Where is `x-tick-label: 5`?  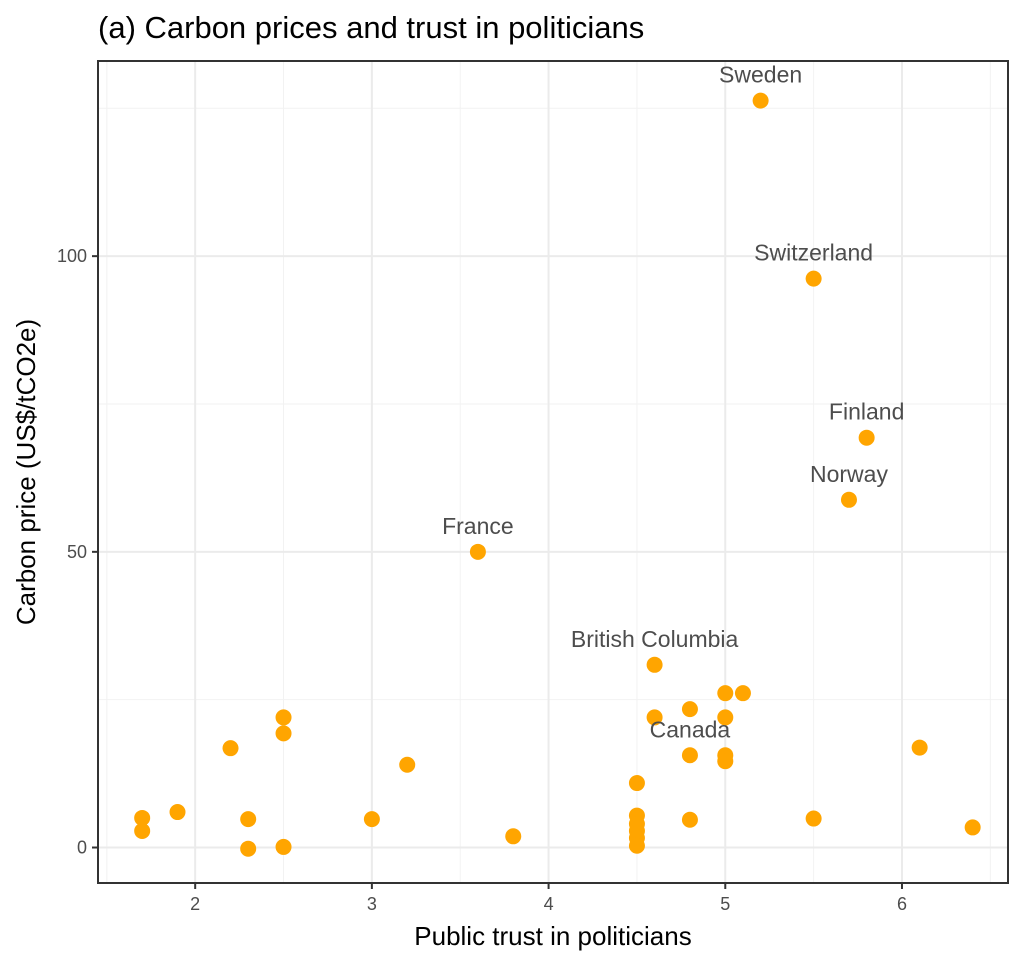
x-tick-label: 5 is located at coordinates (725, 904).